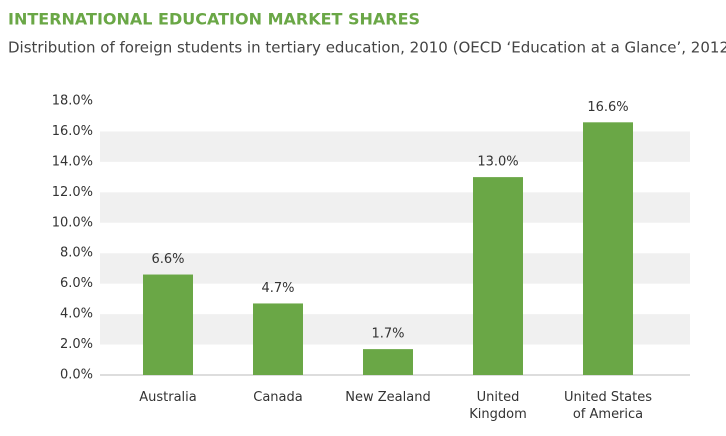 This screenshot has height=436, width=726. I want to click on y-tick-label: 18.0%, so click(72, 101).